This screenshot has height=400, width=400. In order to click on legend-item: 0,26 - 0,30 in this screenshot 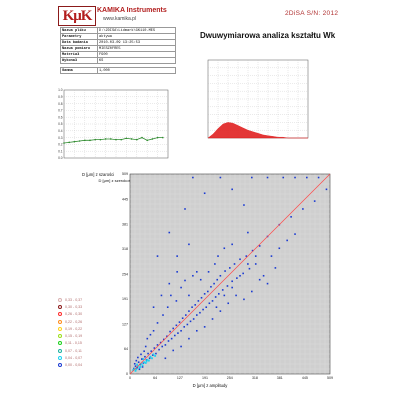, I will do `click(88, 314)`.